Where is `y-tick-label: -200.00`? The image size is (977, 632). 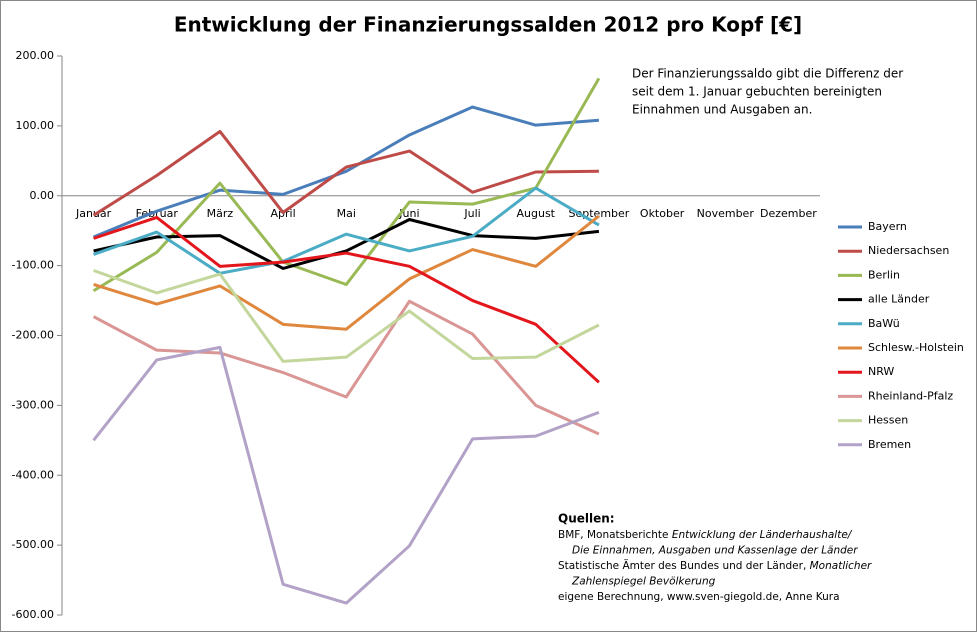
y-tick-label: -200.00 is located at coordinates (33, 335).